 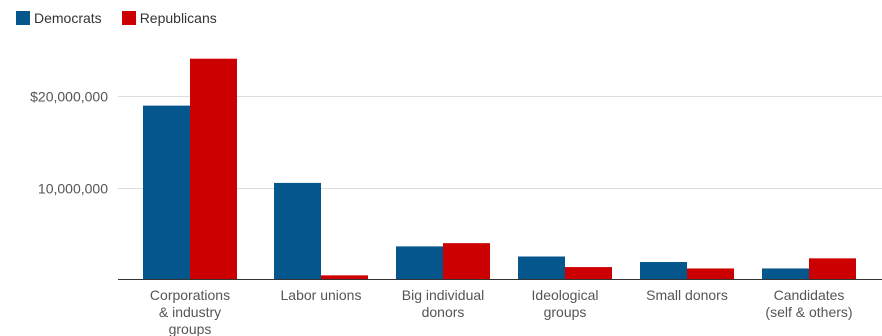 What do you see at coordinates (190, 295) in the screenshot?
I see `category-label-line: Corporations` at bounding box center [190, 295].